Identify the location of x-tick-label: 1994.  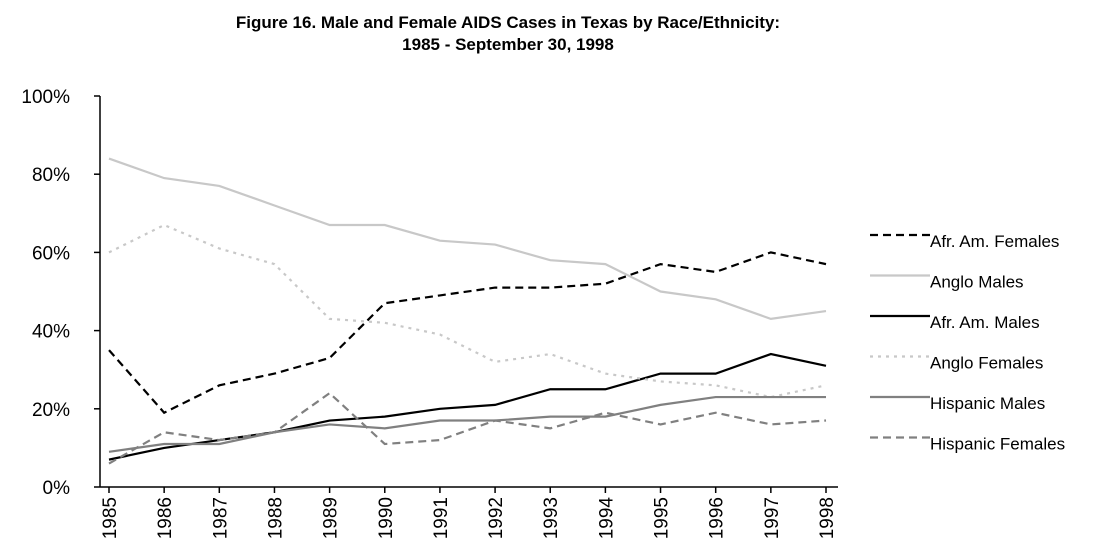
(606, 518).